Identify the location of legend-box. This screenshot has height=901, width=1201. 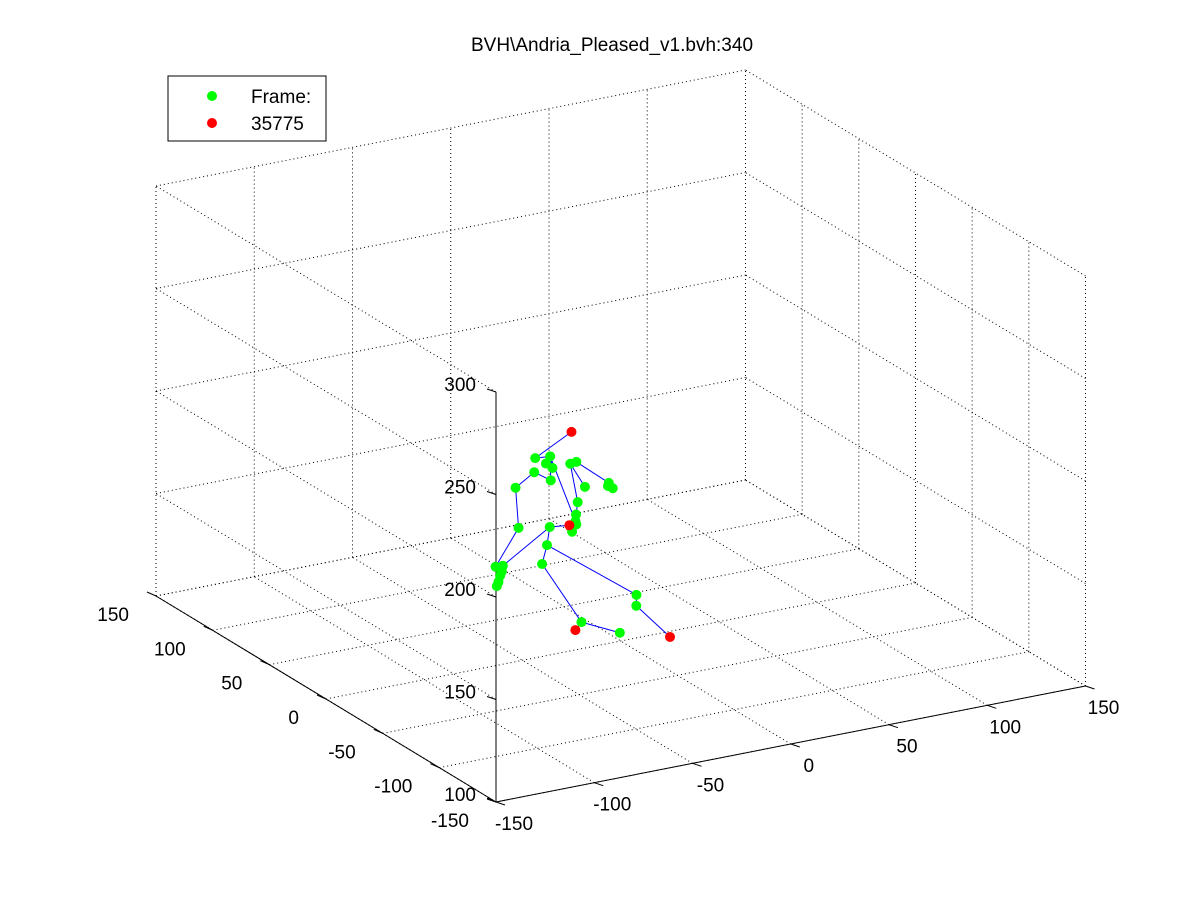
(247, 108).